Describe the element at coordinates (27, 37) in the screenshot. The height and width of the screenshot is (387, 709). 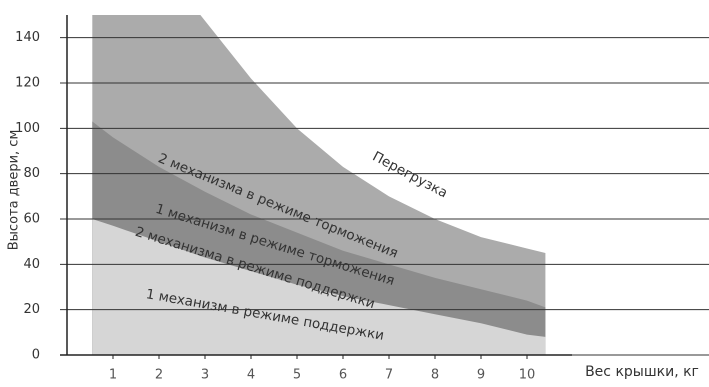
I see `y-tick-label: 140` at that location.